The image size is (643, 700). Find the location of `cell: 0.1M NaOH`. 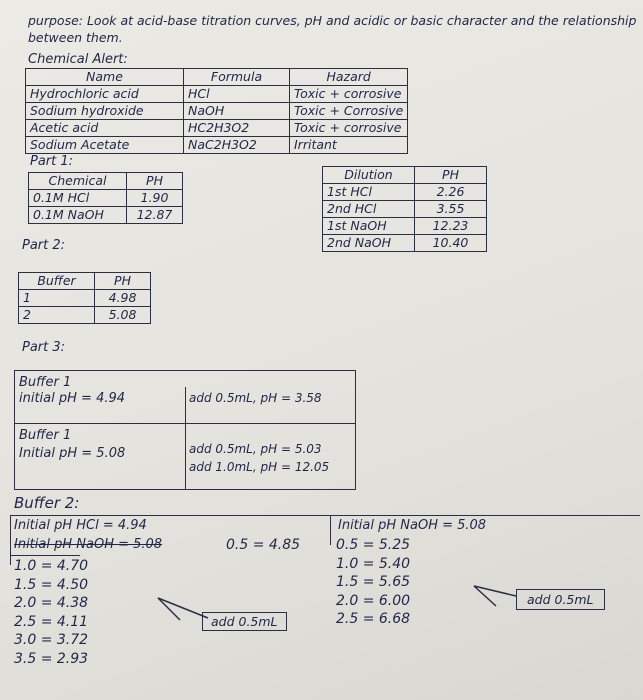

cell: 0.1M NaOH is located at coordinates (77, 215).